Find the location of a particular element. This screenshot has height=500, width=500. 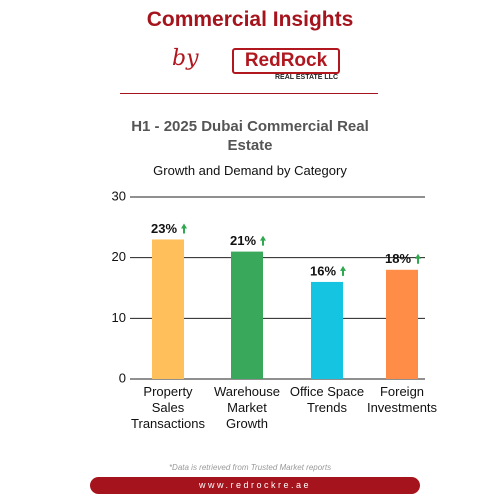

logo-sub: REAL ESTATE LLC is located at coordinates (306, 77).